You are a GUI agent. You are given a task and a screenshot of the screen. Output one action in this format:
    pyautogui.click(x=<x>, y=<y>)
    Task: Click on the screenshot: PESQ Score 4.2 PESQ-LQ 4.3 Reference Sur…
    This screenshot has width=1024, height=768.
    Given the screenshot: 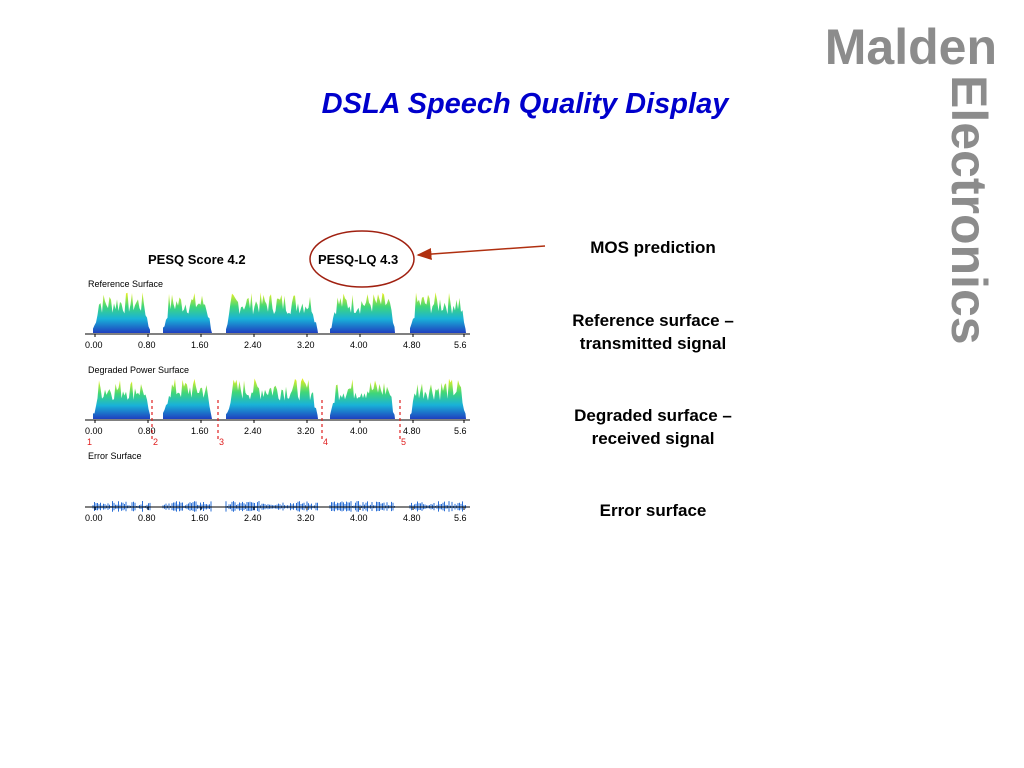 What is the action you would take?
    pyautogui.click(x=277, y=376)
    